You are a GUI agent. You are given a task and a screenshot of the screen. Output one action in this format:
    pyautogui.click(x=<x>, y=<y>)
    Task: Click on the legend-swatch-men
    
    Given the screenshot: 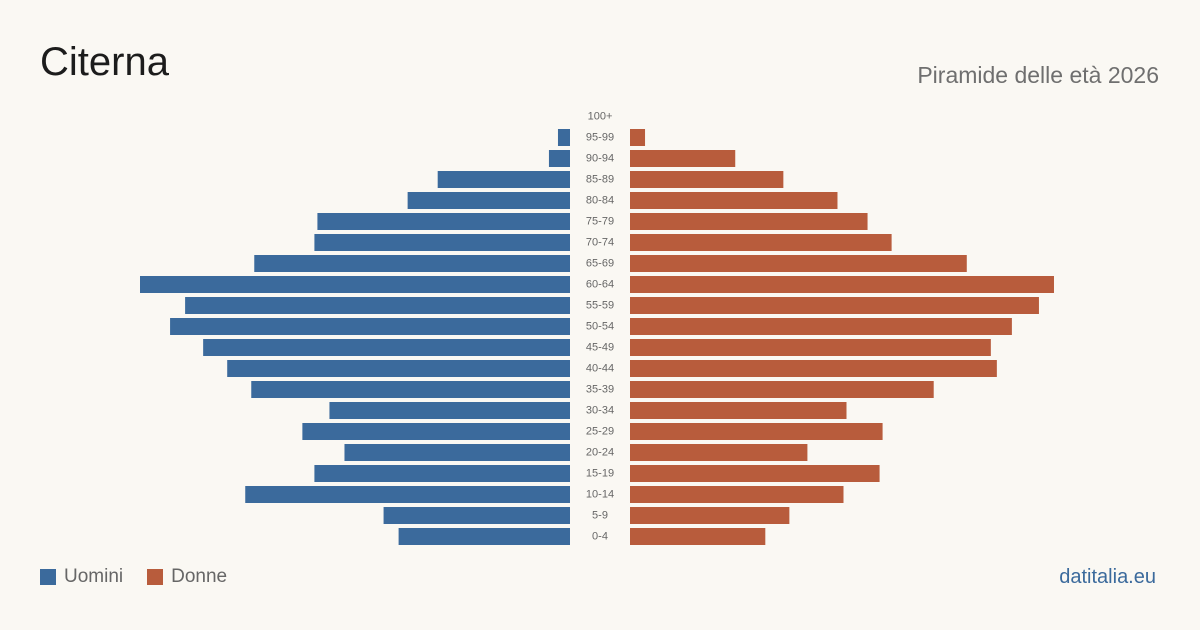 What is the action you would take?
    pyautogui.click(x=48, y=577)
    